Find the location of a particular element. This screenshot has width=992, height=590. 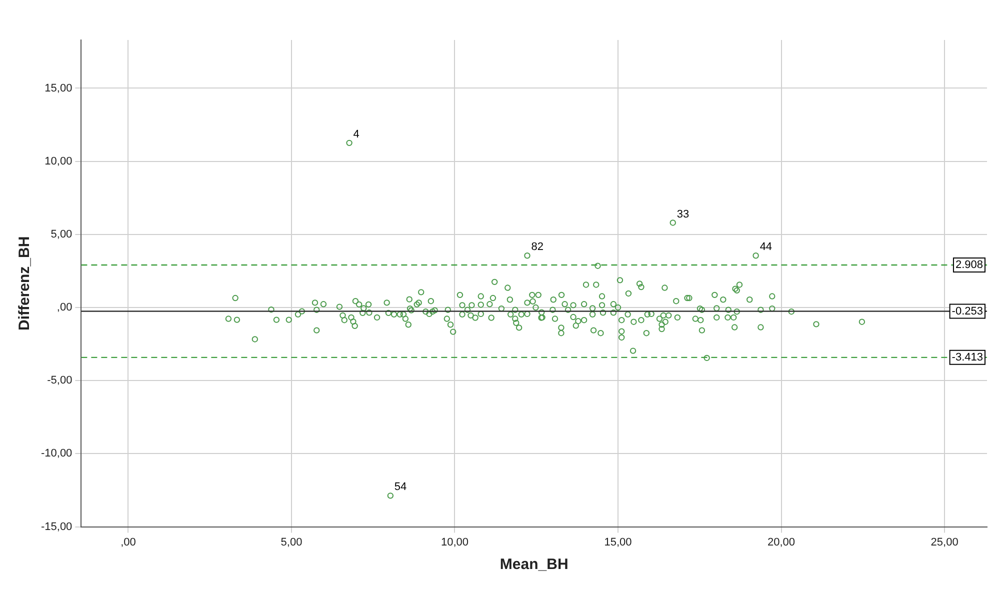

y-tick-label: -5,00 is located at coordinates (59, 380).